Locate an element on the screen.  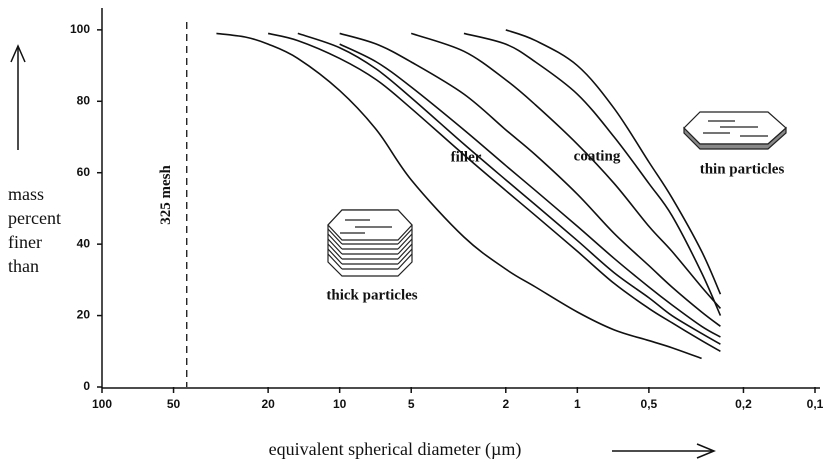
y-arrow-head is located at coordinates (18, 53).